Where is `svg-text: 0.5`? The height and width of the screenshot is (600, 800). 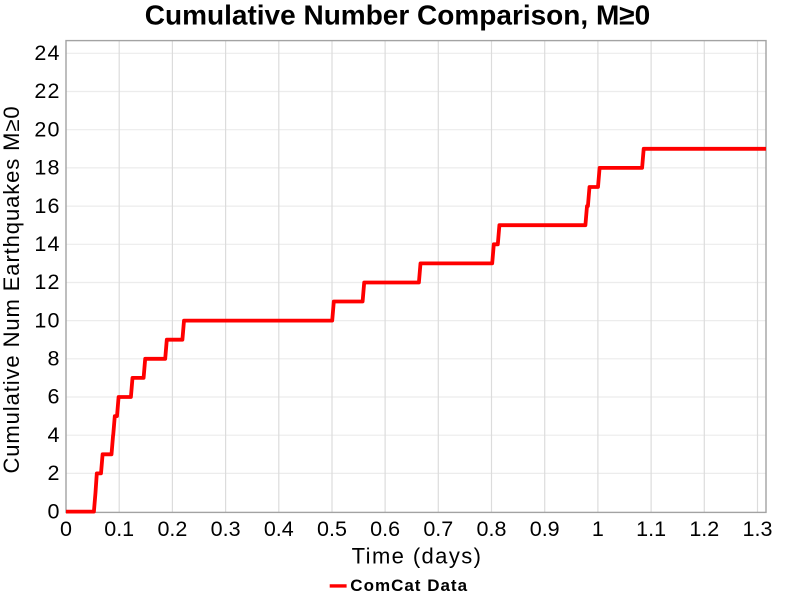
svg-text: 0.5 is located at coordinates (332, 529).